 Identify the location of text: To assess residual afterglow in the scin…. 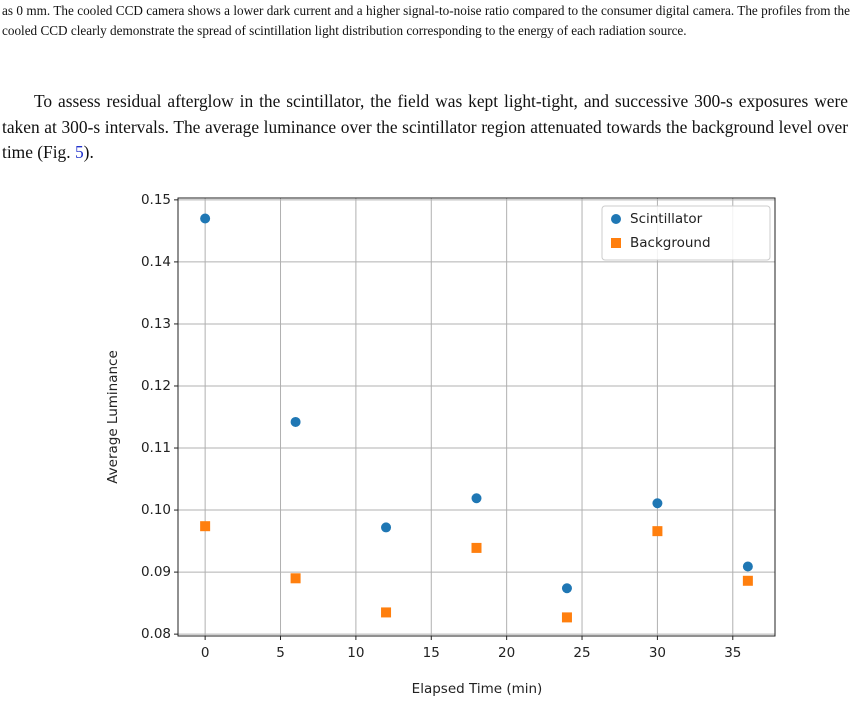
(425, 126).